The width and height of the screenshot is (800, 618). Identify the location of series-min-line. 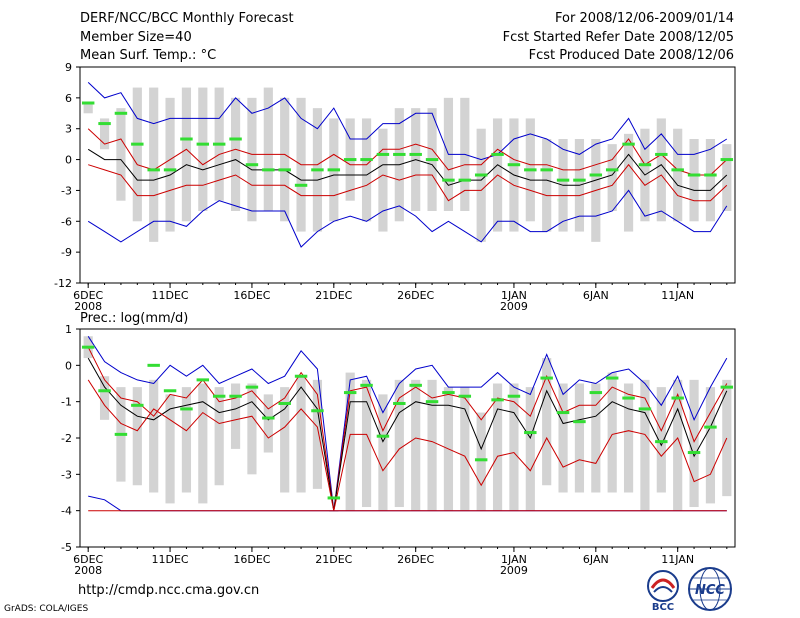
(407, 218).